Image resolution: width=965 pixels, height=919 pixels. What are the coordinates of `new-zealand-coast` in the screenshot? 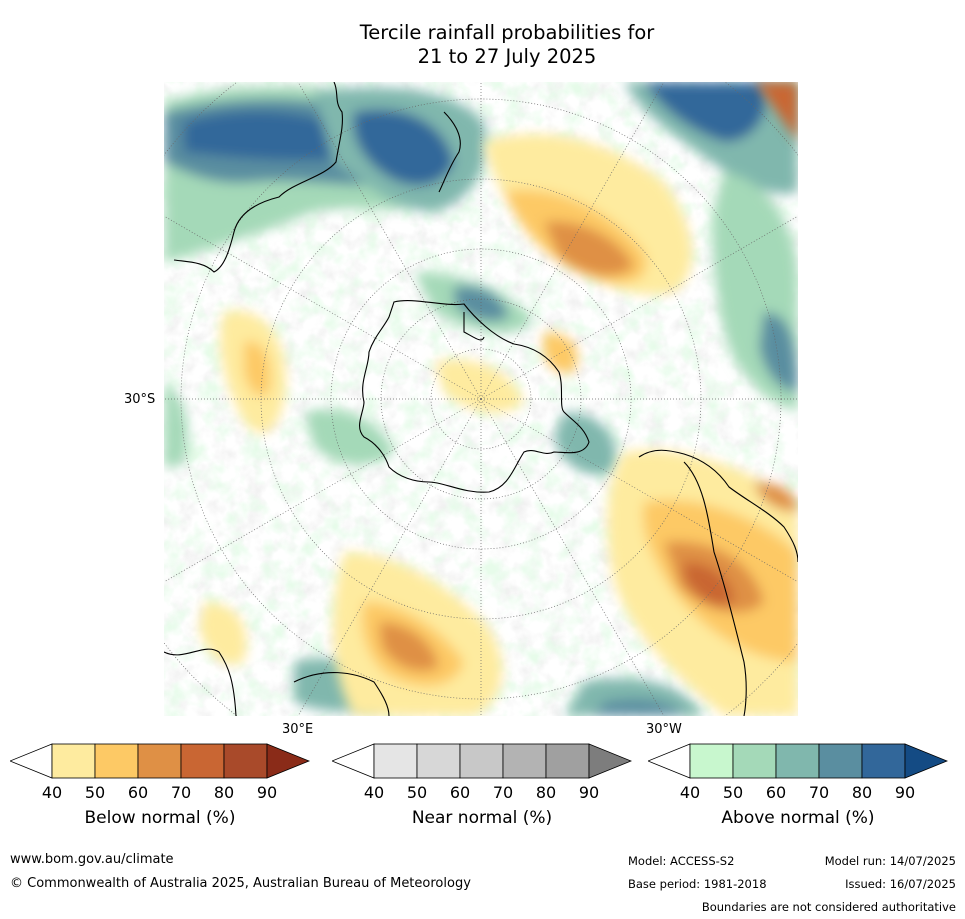 It's located at (449, 152).